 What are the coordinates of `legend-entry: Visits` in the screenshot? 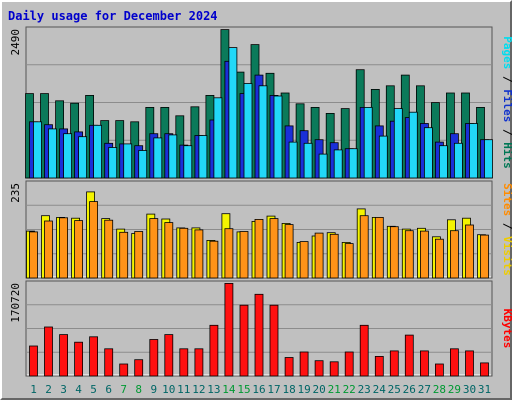 It's located at (506, 256).